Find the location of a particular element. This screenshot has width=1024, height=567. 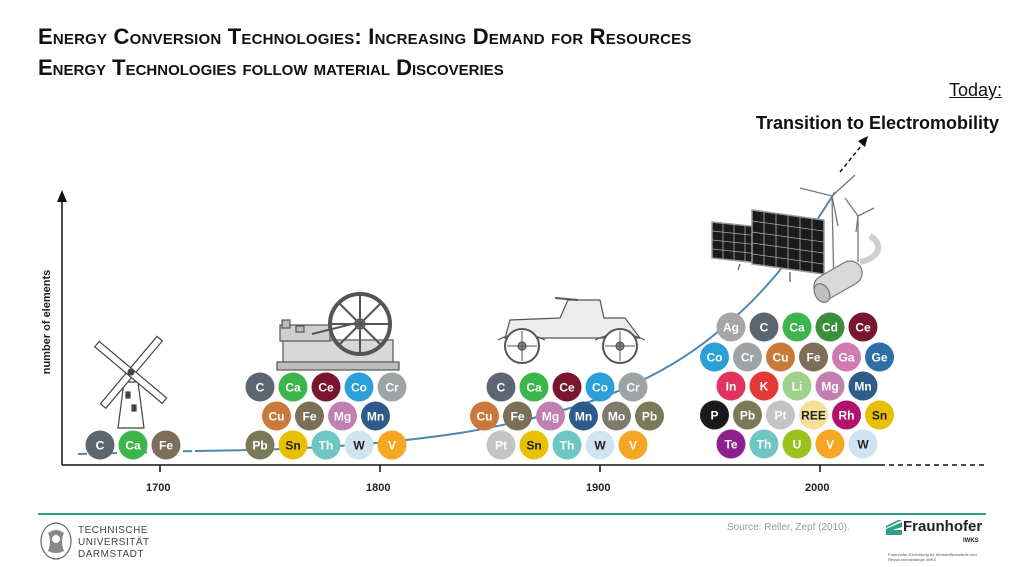

element-ge: Ge is located at coordinates (879, 357).